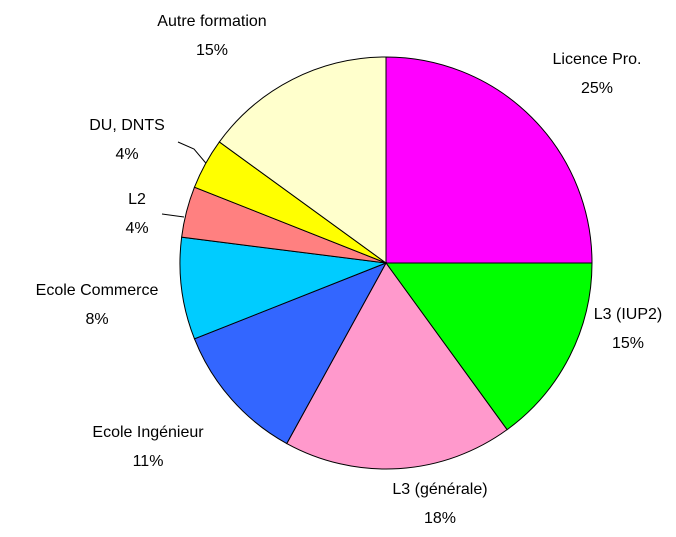  Describe the element at coordinates (148, 461) in the screenshot. I see `slice-value-label: 11%` at that location.